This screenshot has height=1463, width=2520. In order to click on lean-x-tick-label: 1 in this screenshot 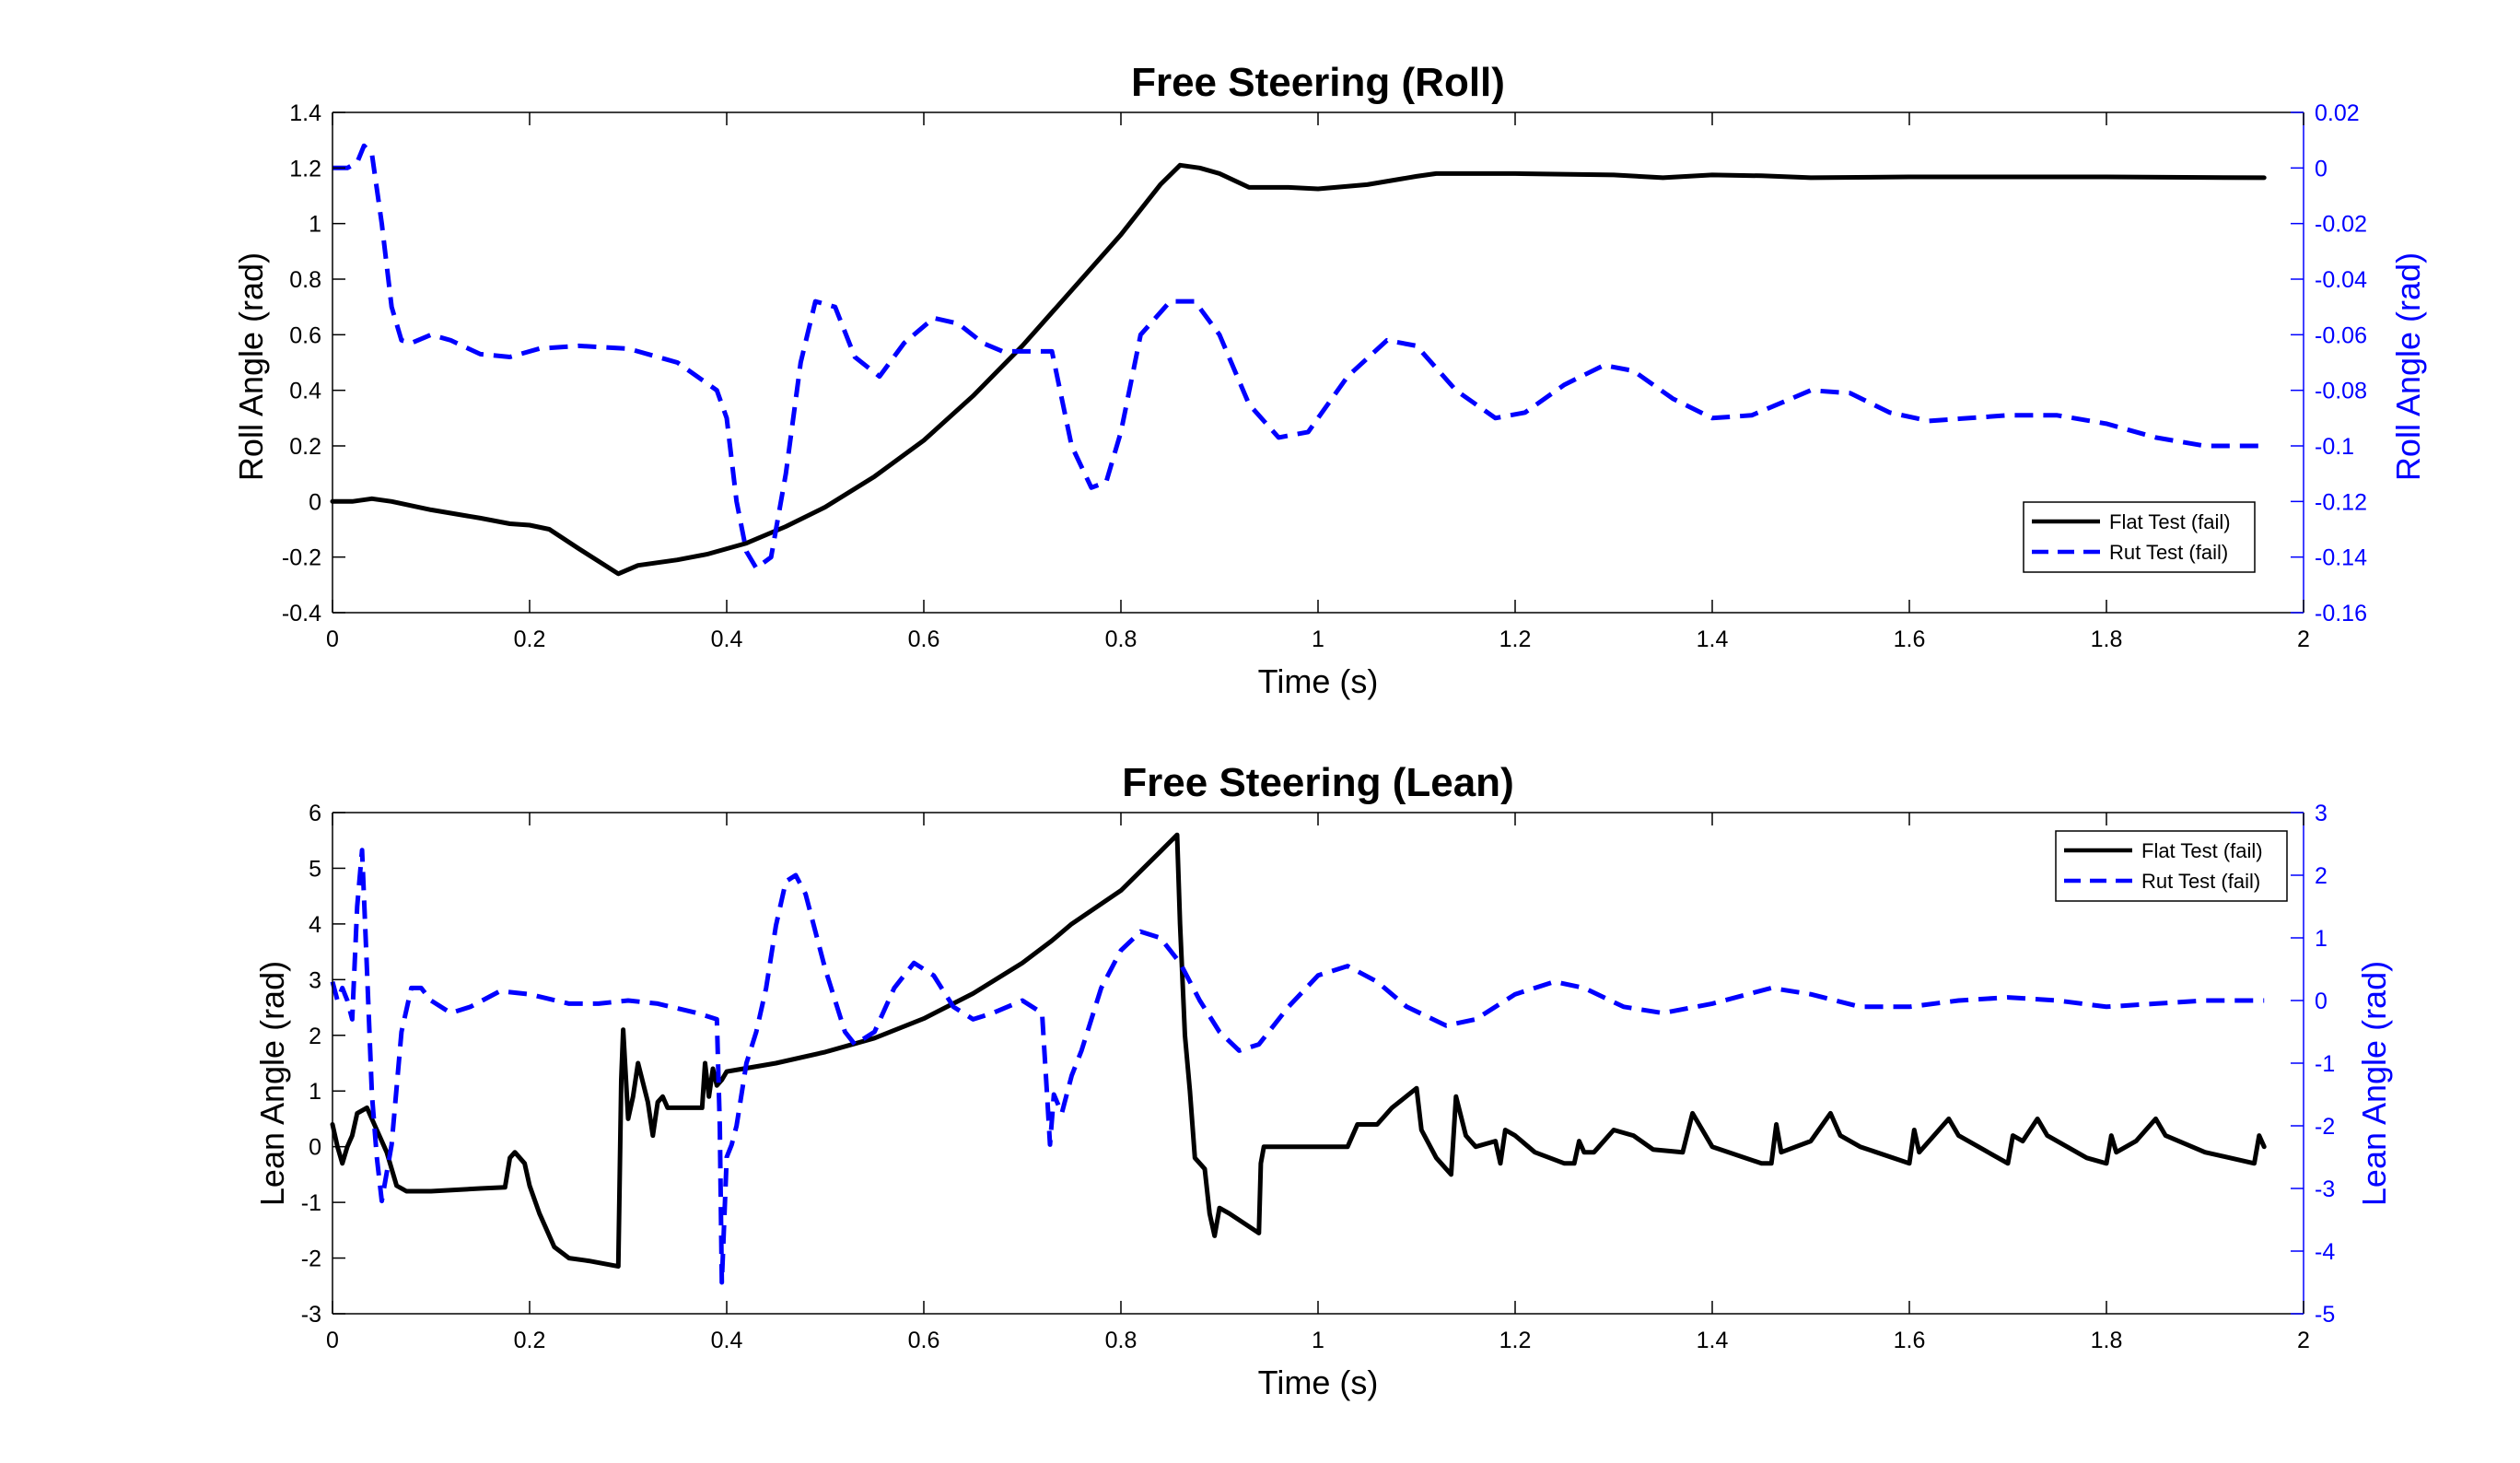, I will do `click(1318, 1340)`.